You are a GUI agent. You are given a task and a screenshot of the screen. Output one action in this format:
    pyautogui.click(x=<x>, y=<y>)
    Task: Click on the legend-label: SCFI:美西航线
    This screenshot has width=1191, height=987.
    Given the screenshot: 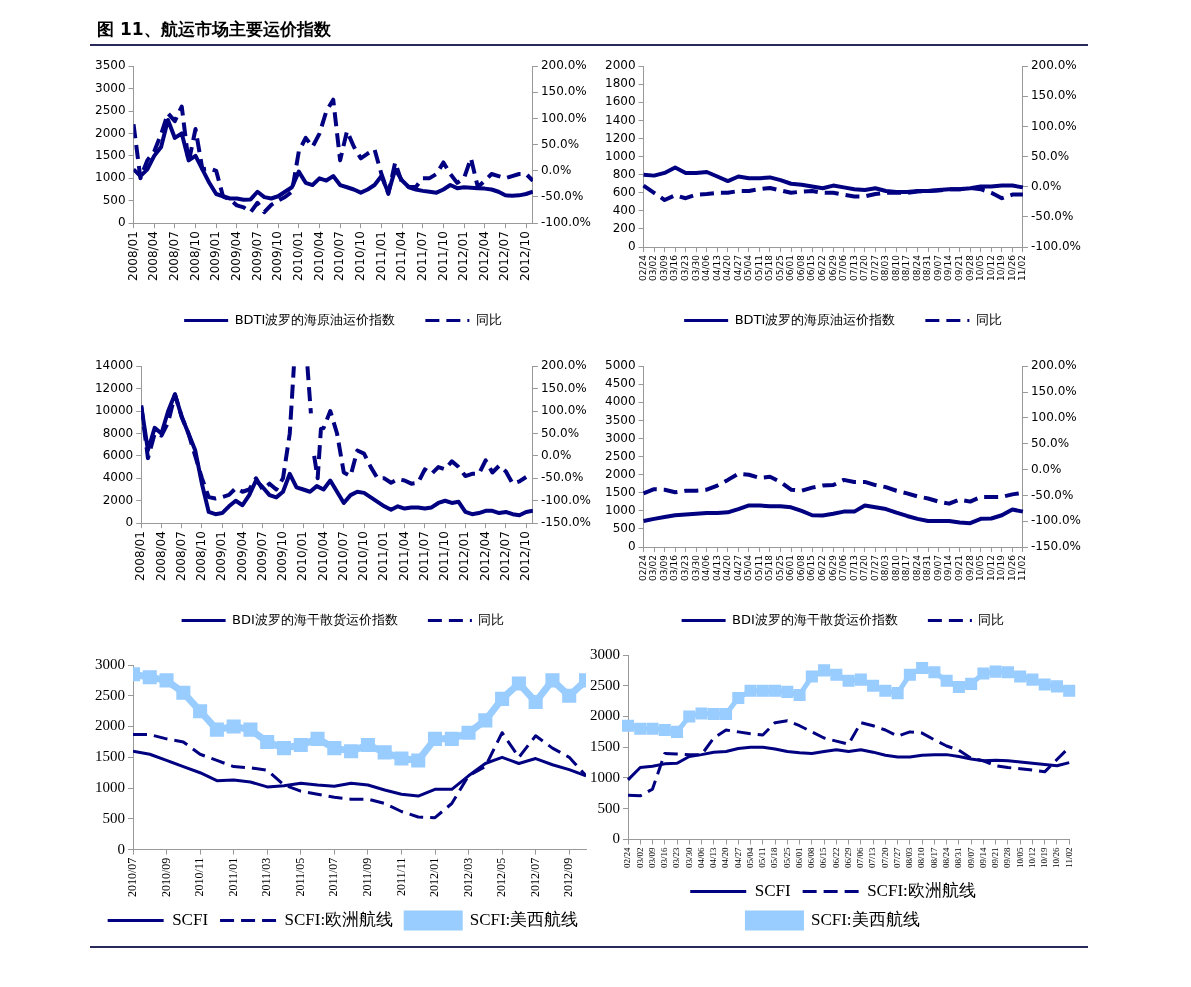 What is the action you would take?
    pyautogui.click(x=524, y=919)
    